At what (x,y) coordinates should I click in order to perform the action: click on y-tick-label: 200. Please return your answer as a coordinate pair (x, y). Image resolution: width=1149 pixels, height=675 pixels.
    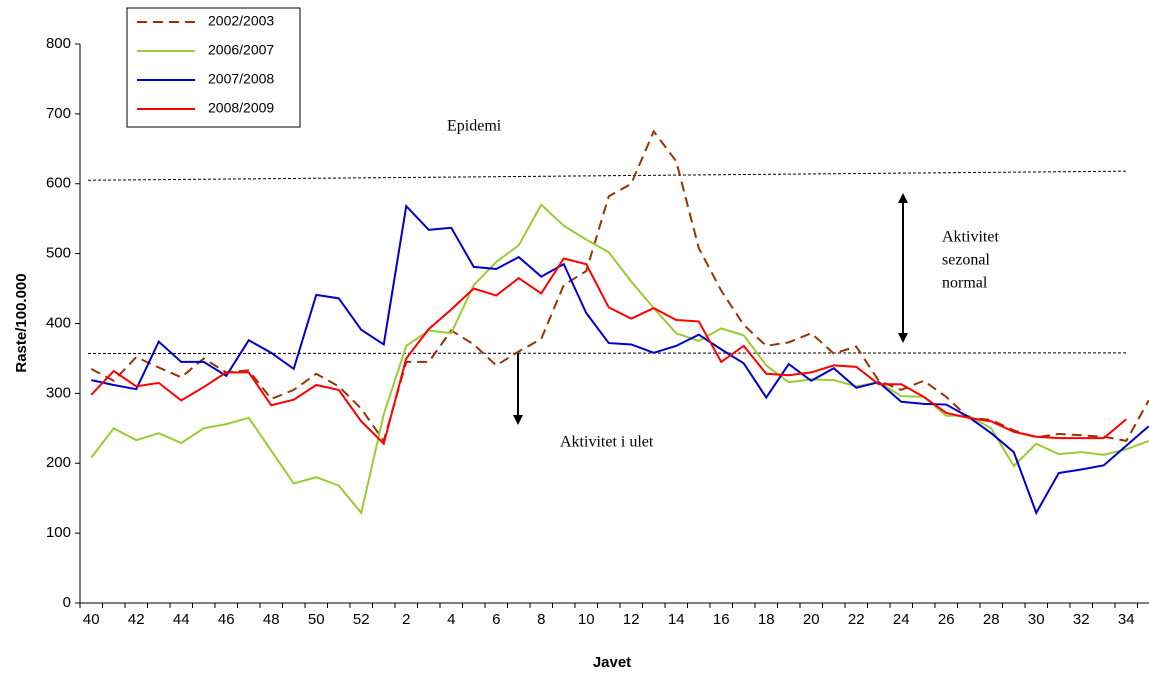
    Looking at the image, I should click on (58, 462).